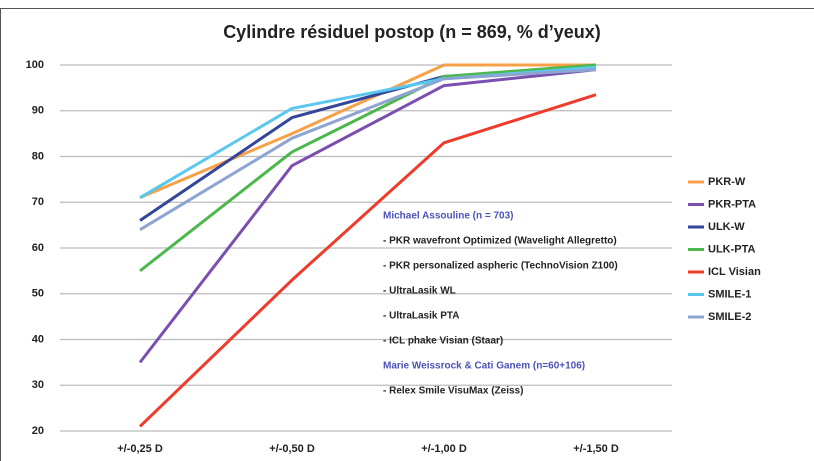  What do you see at coordinates (292, 449) in the screenshot?
I see `x-tick-label: +/-0,50 D` at bounding box center [292, 449].